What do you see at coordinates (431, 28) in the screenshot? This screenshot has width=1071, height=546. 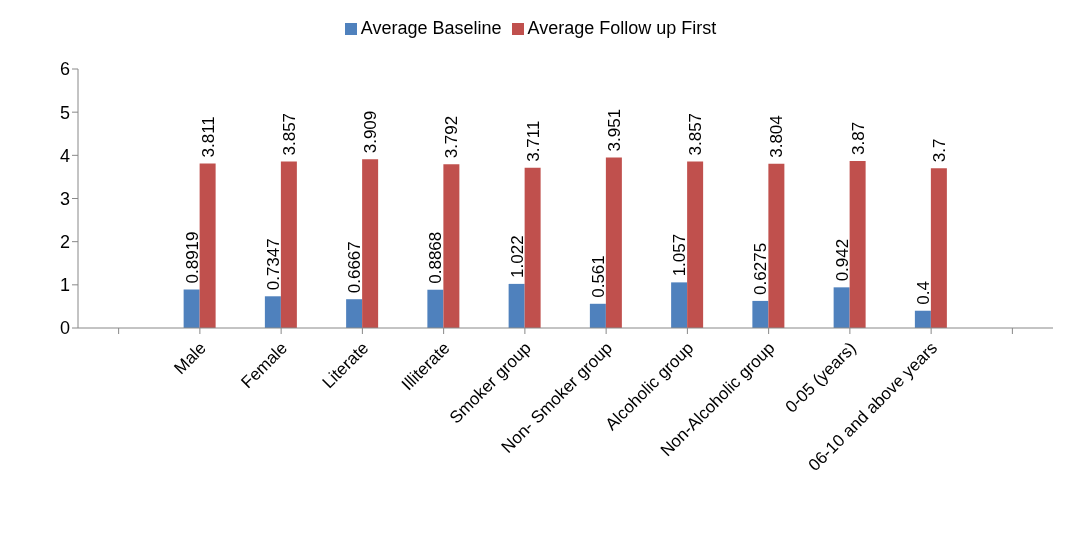 I see `legend-label: Average Baseline` at bounding box center [431, 28].